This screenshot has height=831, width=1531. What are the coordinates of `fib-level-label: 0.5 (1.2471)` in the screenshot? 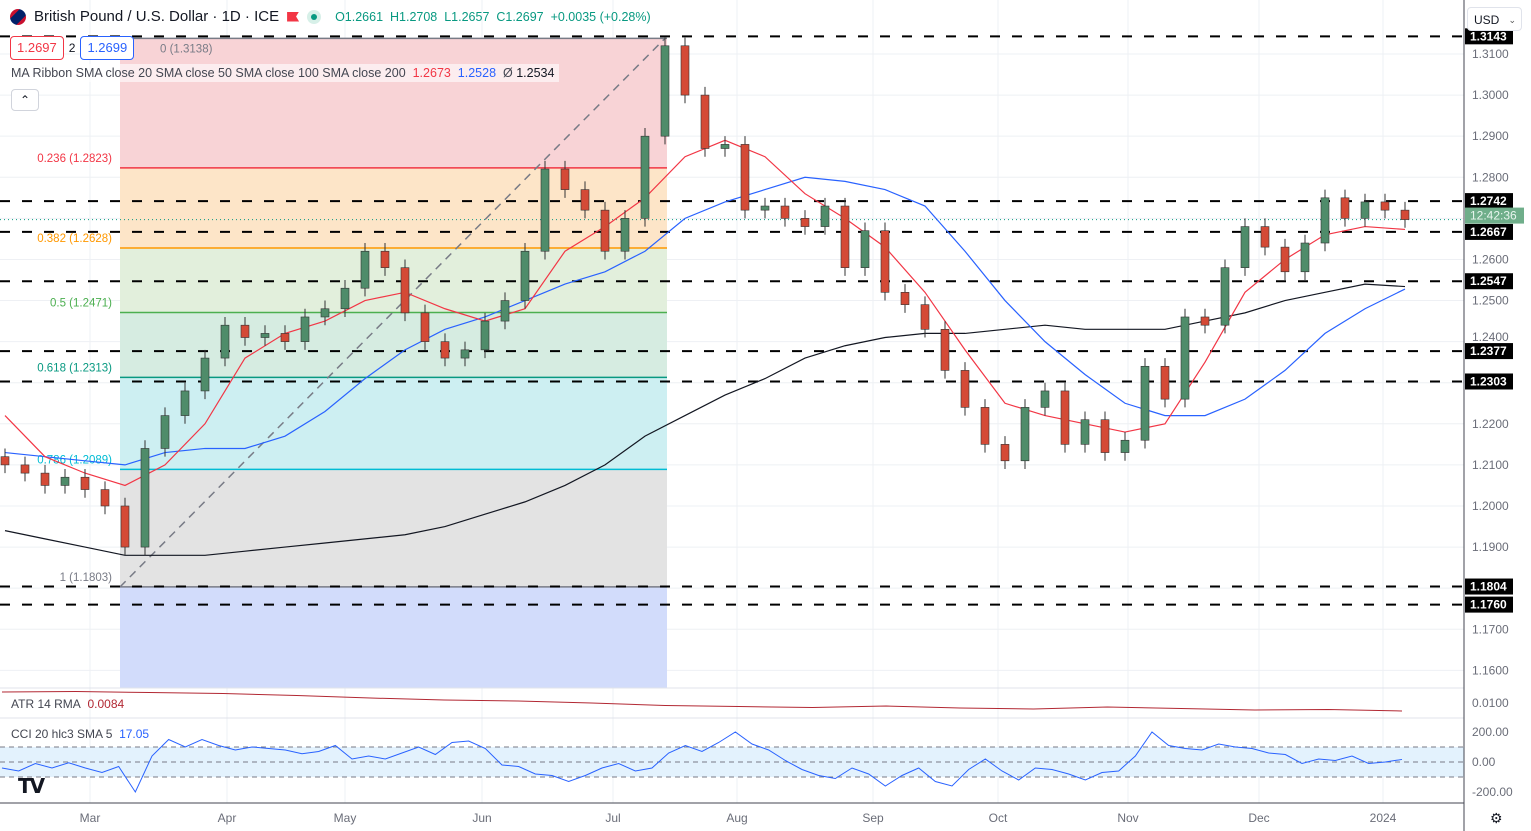 It's located at (81, 303).